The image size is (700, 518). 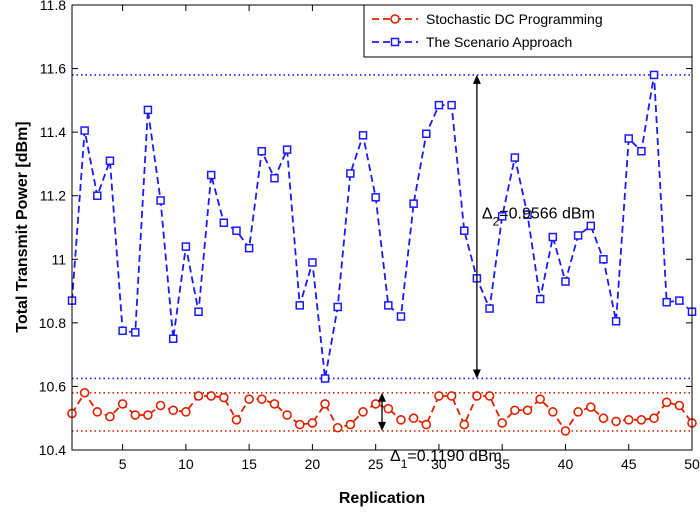 What do you see at coordinates (249, 464) in the screenshot?
I see `x-tick-label: 15` at bounding box center [249, 464].